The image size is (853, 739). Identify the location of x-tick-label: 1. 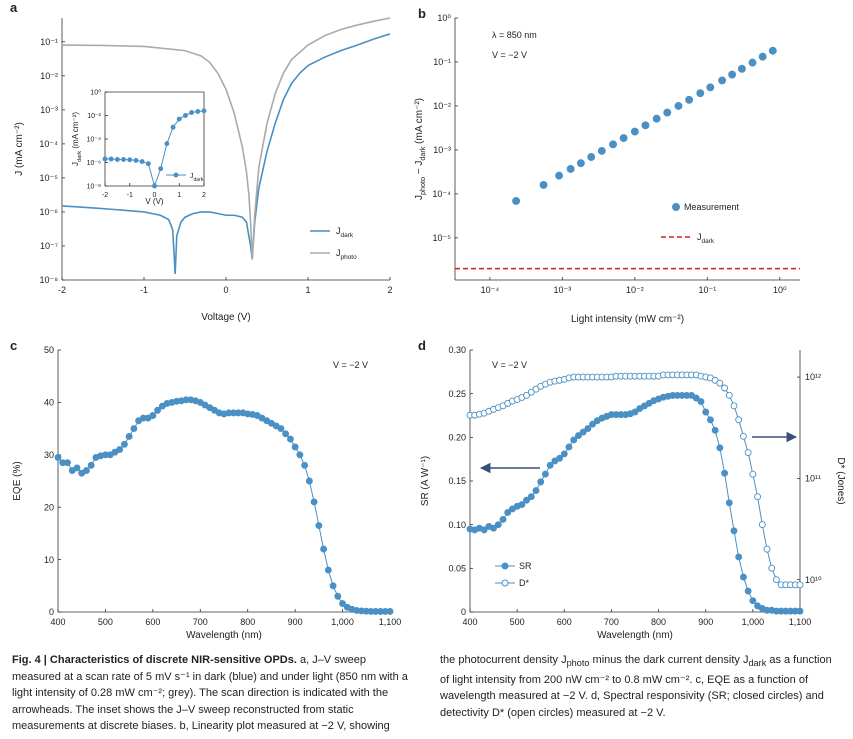
(179, 195).